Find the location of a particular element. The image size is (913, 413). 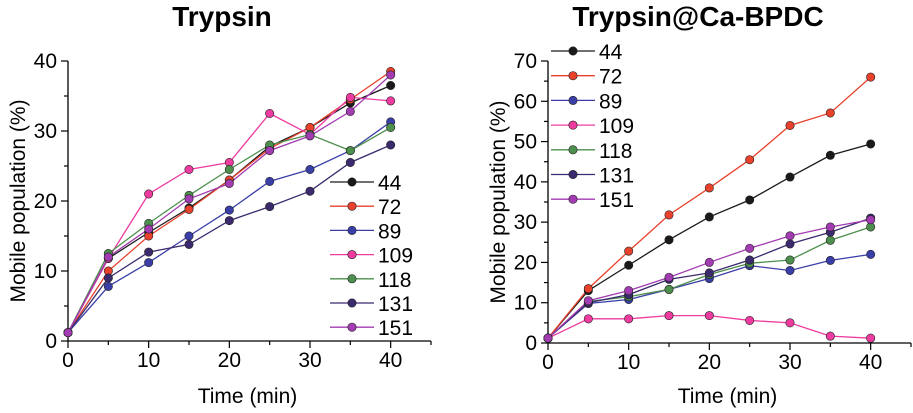

legend-label-131: 131 is located at coordinates (616, 176).